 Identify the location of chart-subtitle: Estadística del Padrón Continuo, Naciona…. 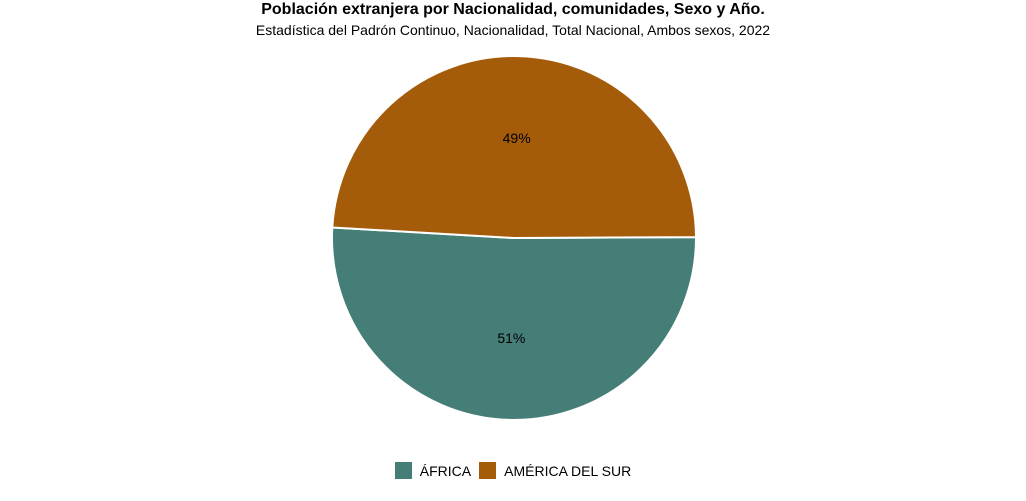
(513, 30).